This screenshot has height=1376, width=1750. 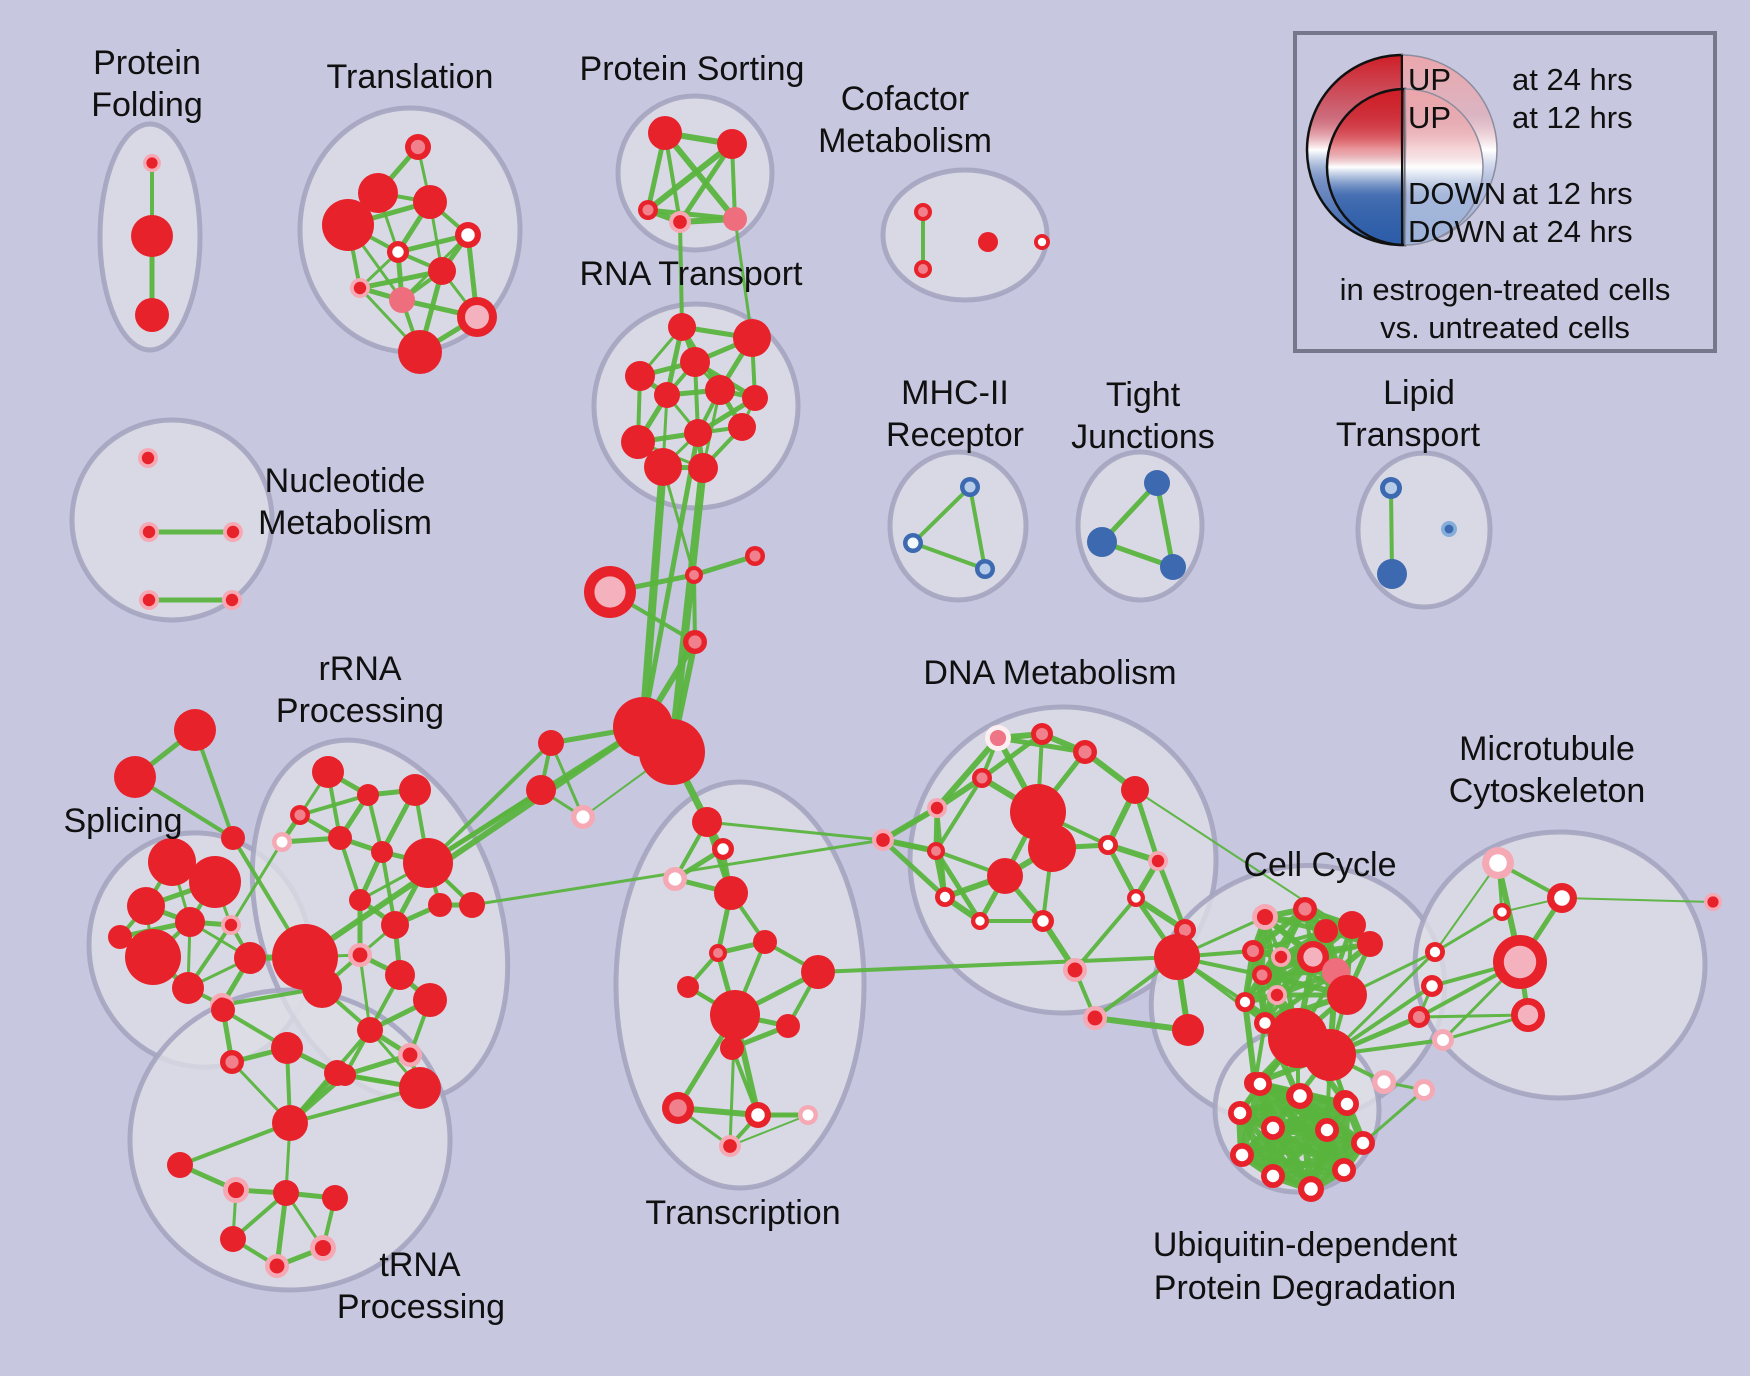 I want to click on cluster-ellipse-nucleotide-metabolism, so click(x=172, y=520).